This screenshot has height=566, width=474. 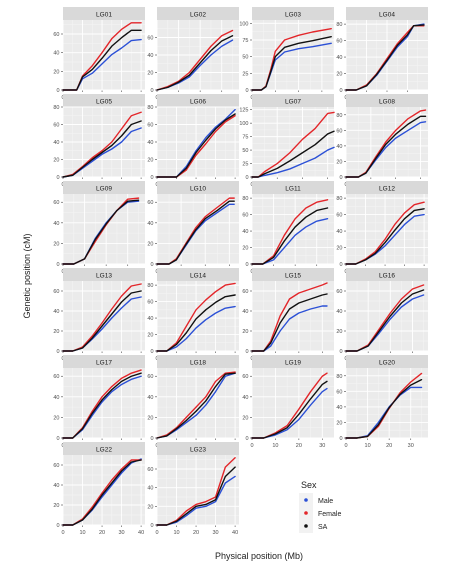 I want to click on panel-title: LG10, so click(x=198, y=189).